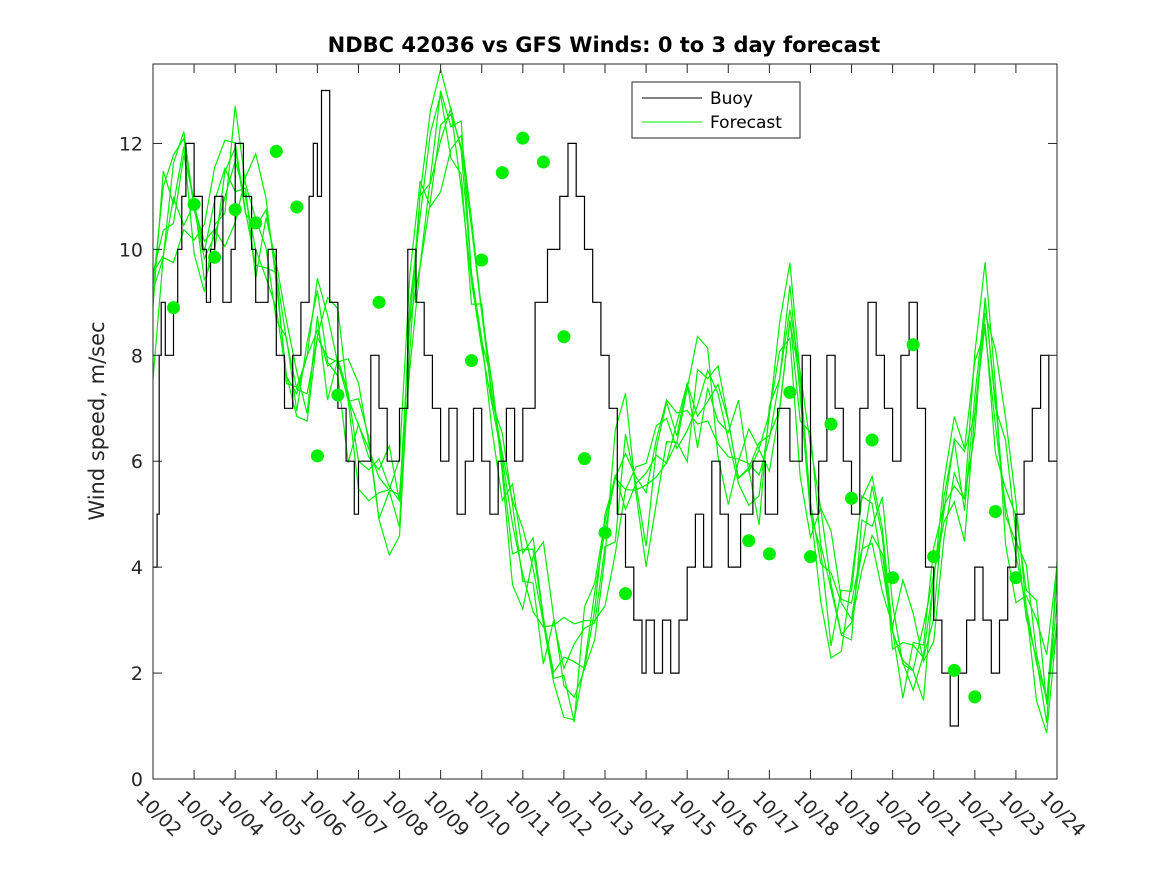 This screenshot has height=875, width=1167. What do you see at coordinates (137, 356) in the screenshot?
I see `y-tick-label: 8` at bounding box center [137, 356].